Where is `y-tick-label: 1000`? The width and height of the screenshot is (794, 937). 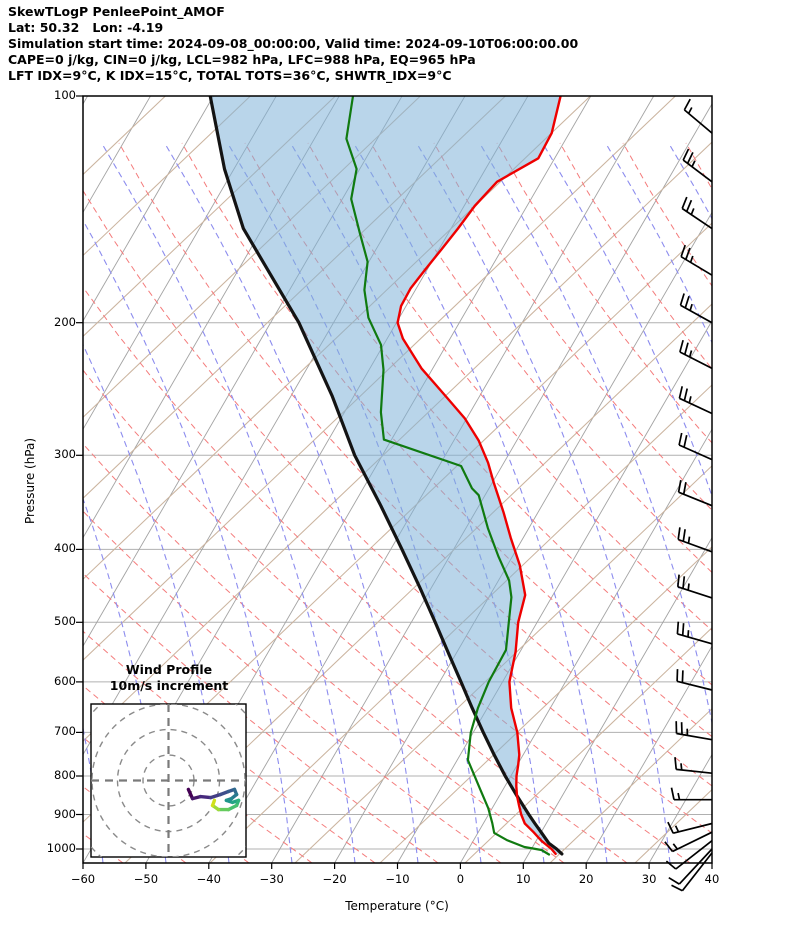 y-tick-label: 1000 is located at coordinates (61, 848).